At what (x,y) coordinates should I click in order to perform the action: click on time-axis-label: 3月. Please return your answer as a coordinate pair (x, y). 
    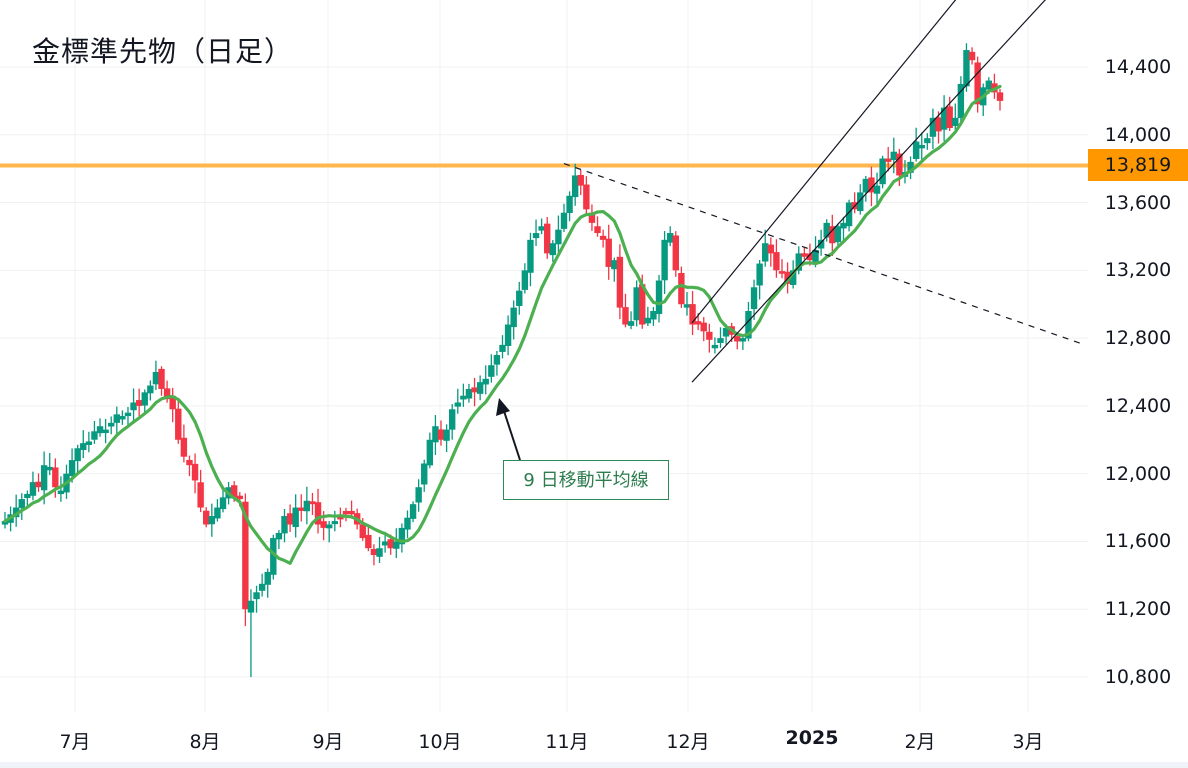
    Looking at the image, I should click on (1028, 742).